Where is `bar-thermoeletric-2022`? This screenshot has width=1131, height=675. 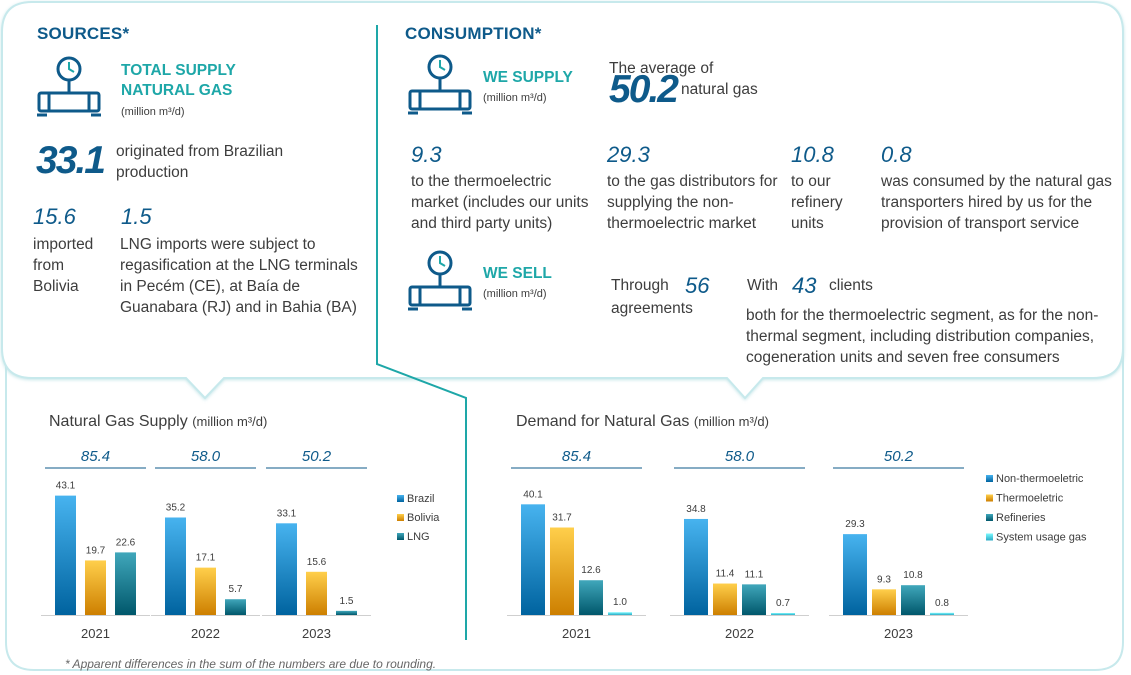
bar-thermoeletric-2022 is located at coordinates (725, 599).